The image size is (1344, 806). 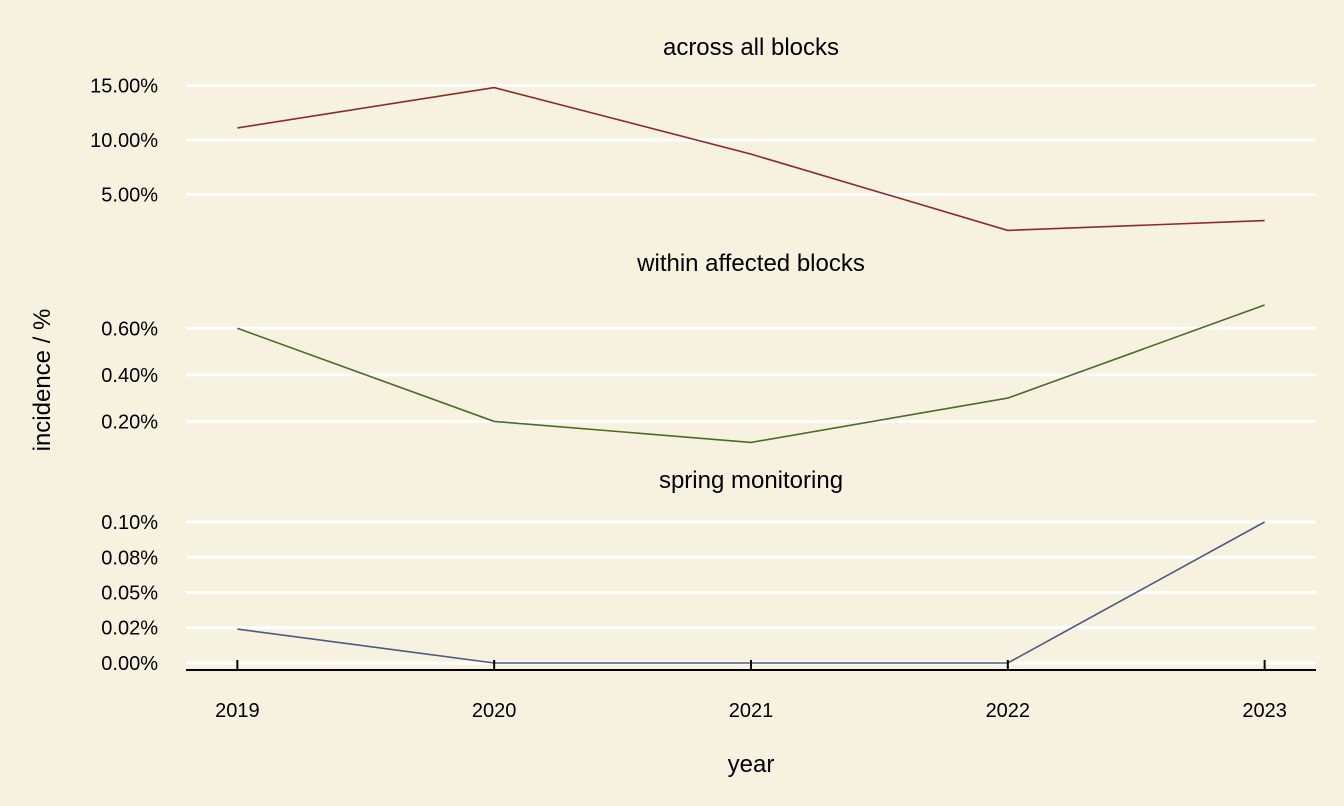 I want to click on y-tick-label: 0.60%, so click(x=129, y=329).